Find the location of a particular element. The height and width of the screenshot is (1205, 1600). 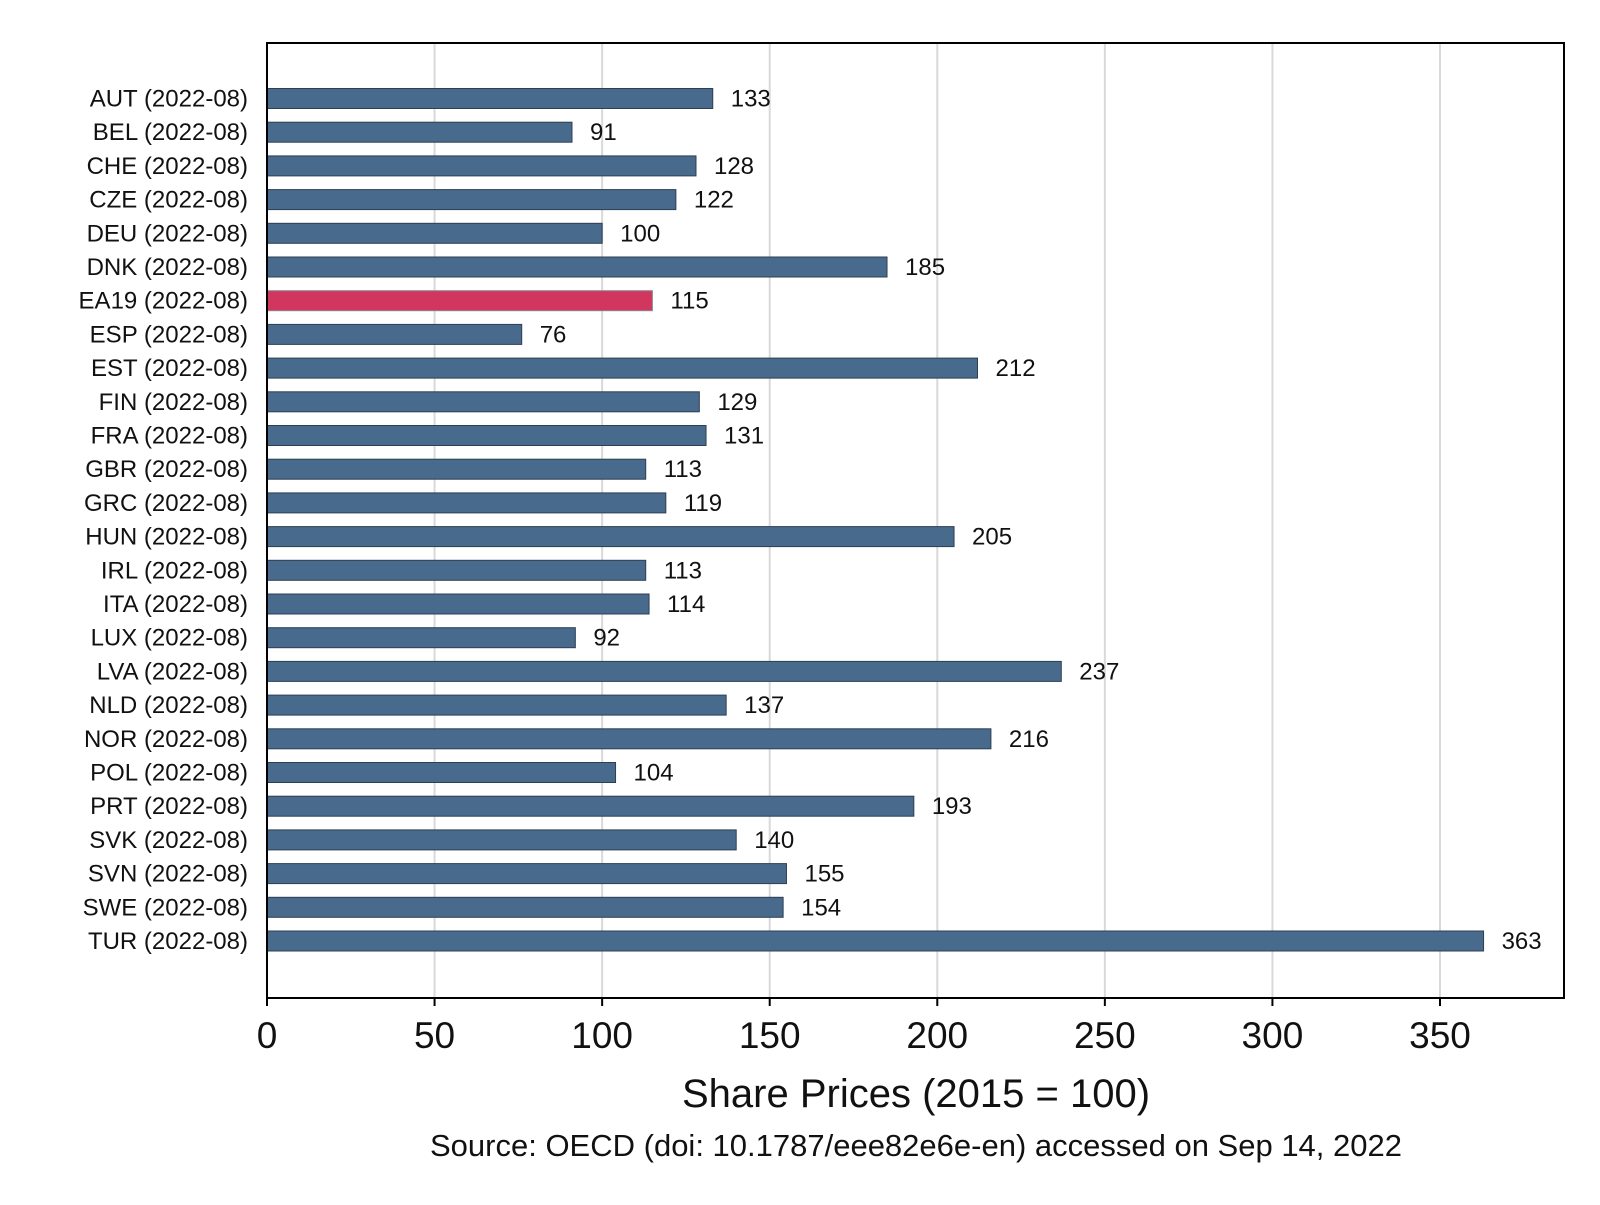

data-label: 185 is located at coordinates (925, 267).